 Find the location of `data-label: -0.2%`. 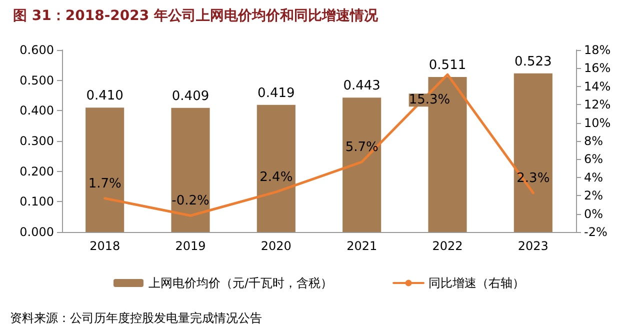

data-label: -0.2% is located at coordinates (191, 201).